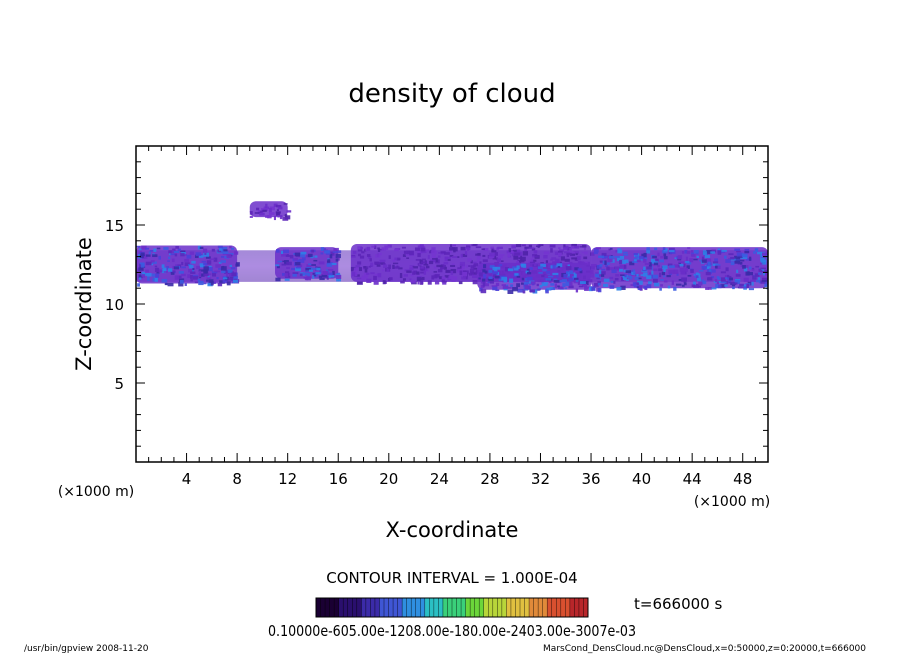  Describe the element at coordinates (237, 479) in the screenshot. I see `x-tick-label: 8` at that location.